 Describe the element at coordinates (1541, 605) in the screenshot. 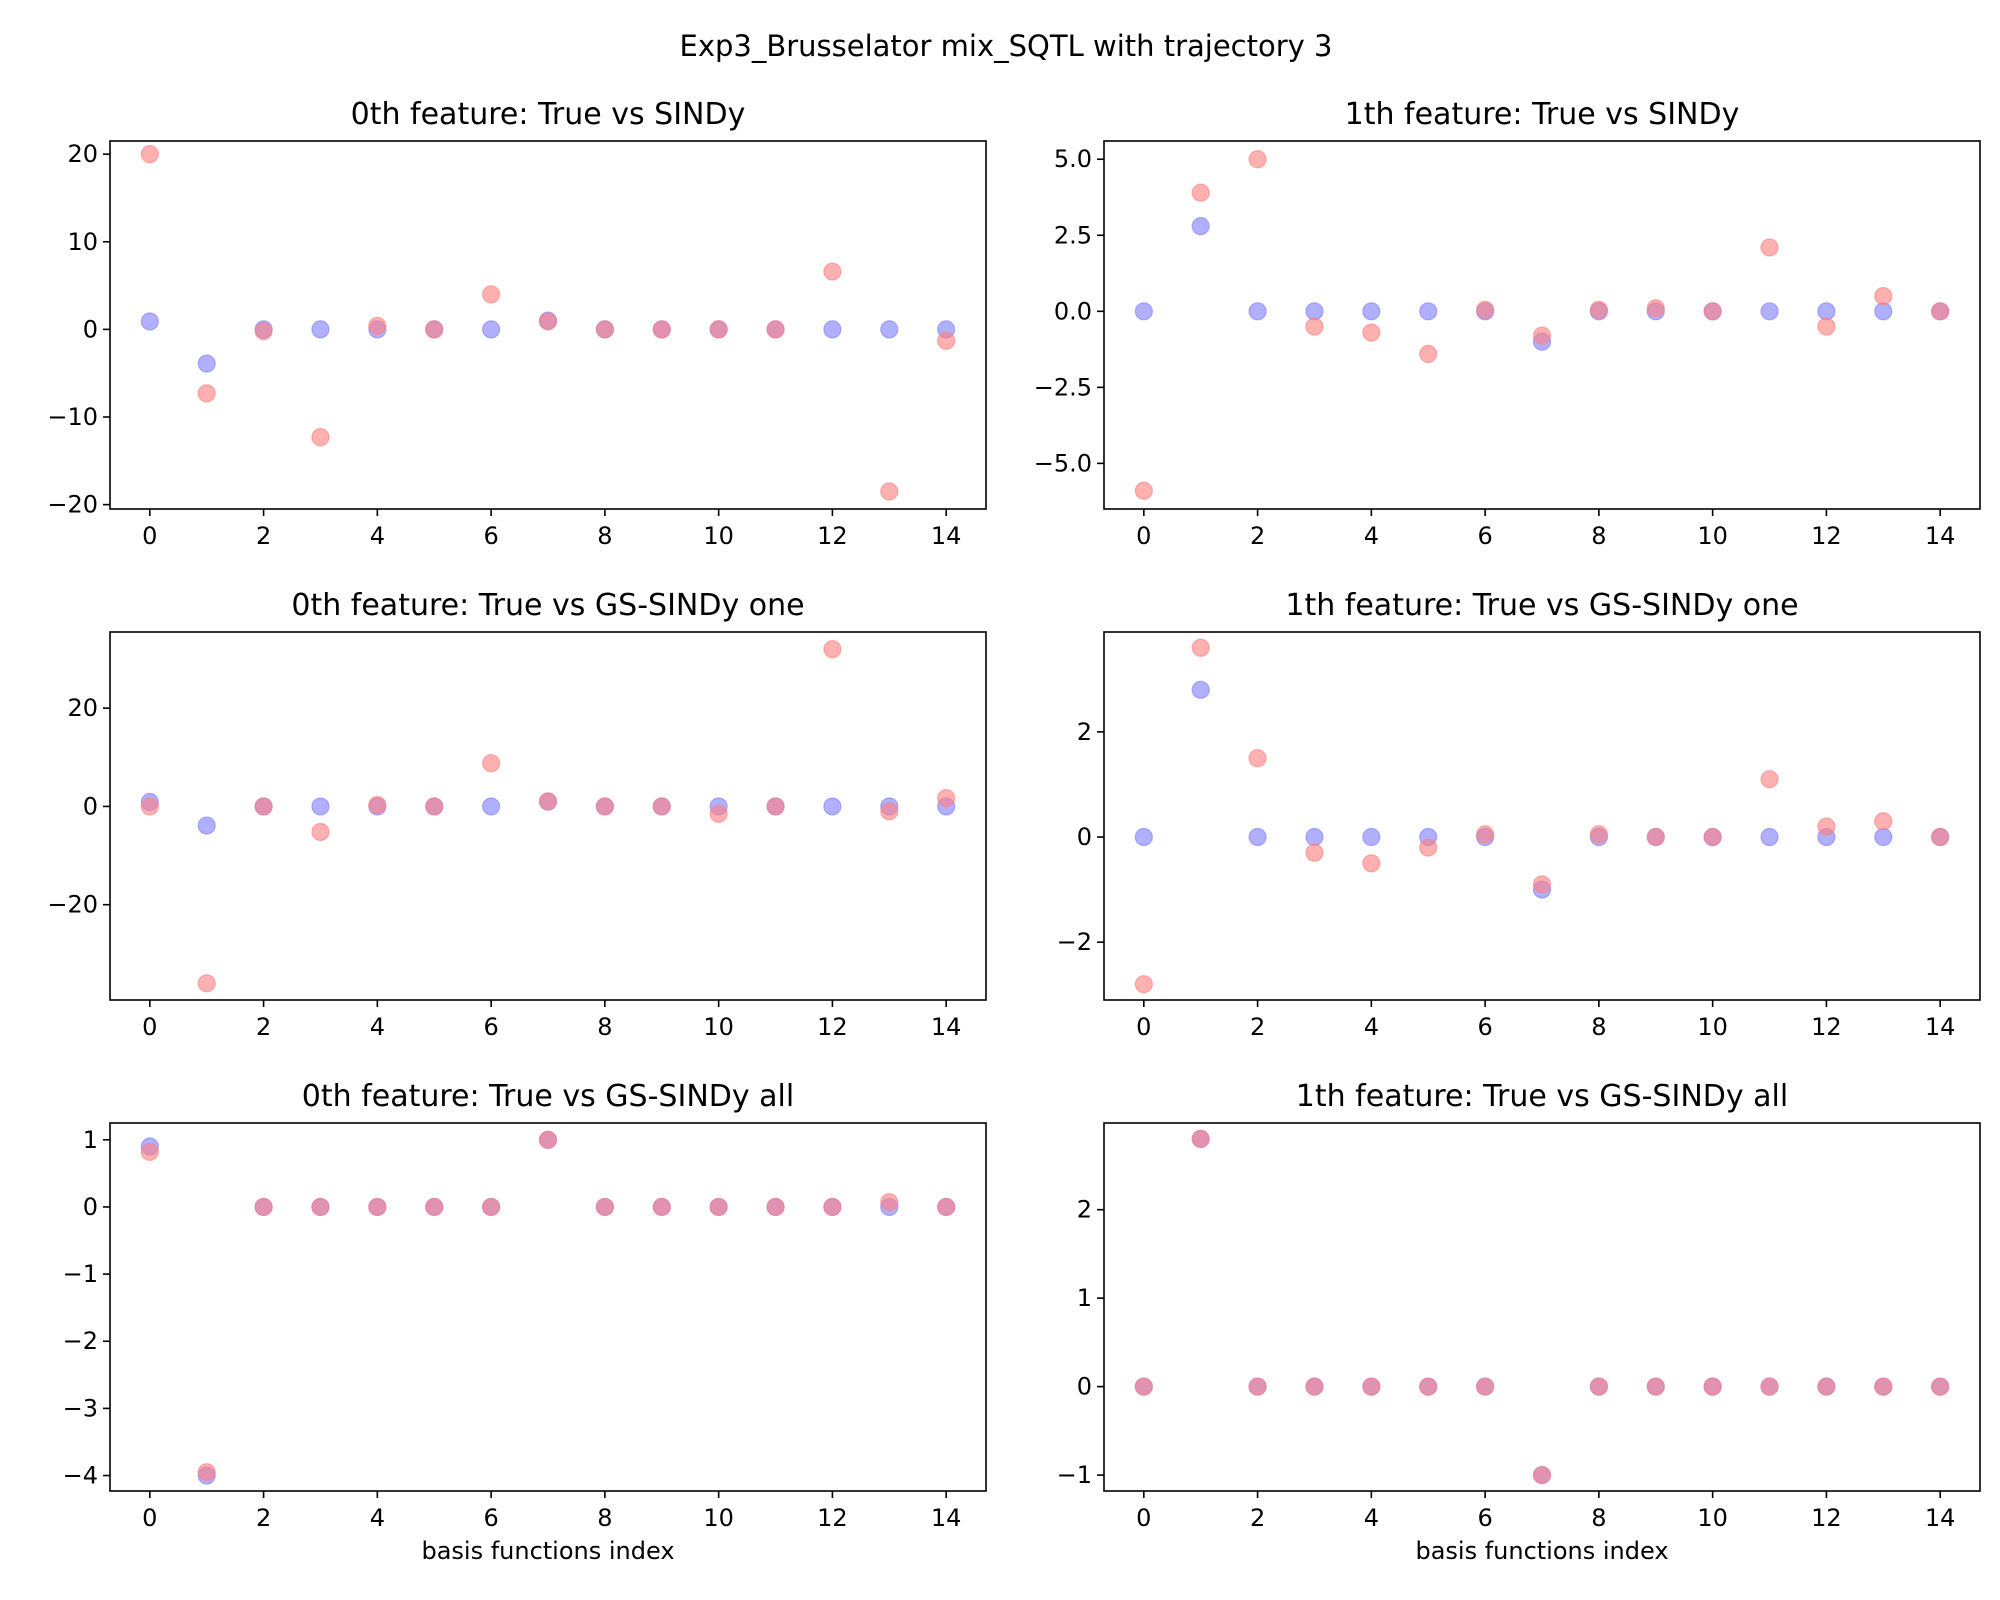

I see `subplot-title: 1th feature: True vs GS-SINDy one` at that location.